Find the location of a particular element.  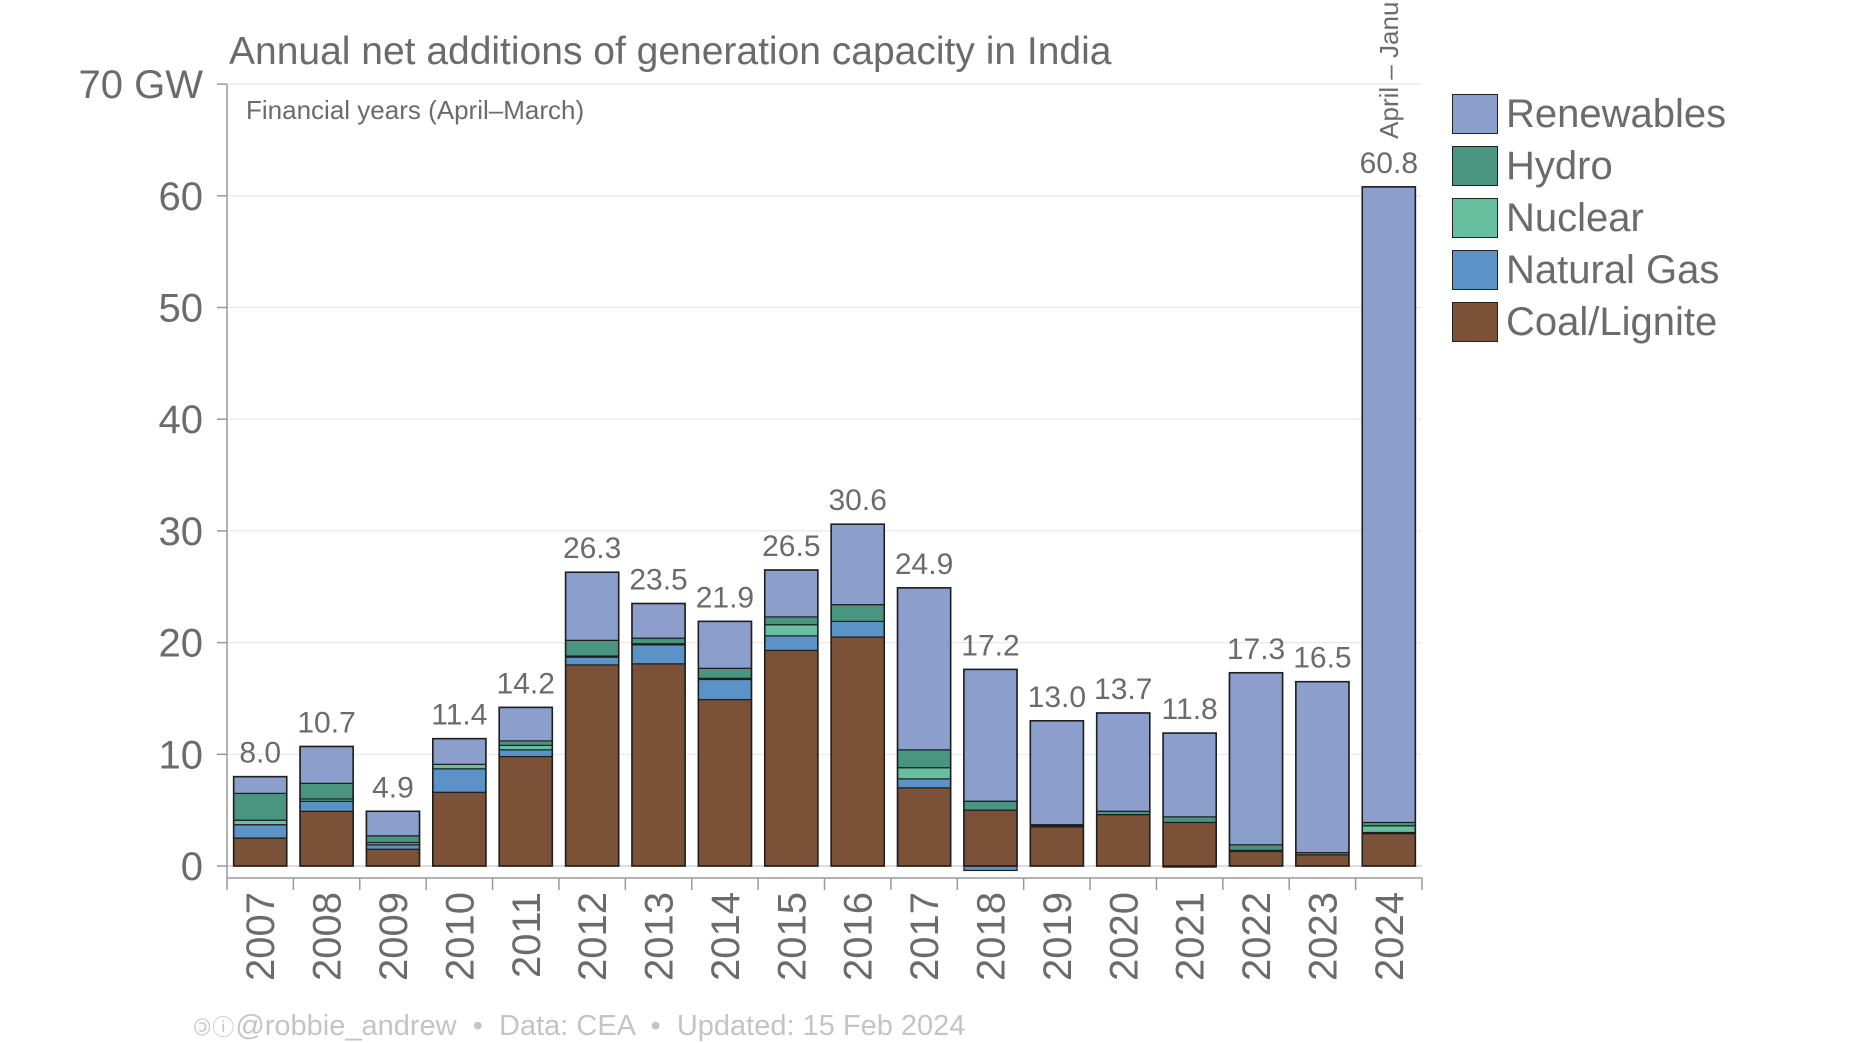

x-tick-label: 2023 is located at coordinates (1323, 936).